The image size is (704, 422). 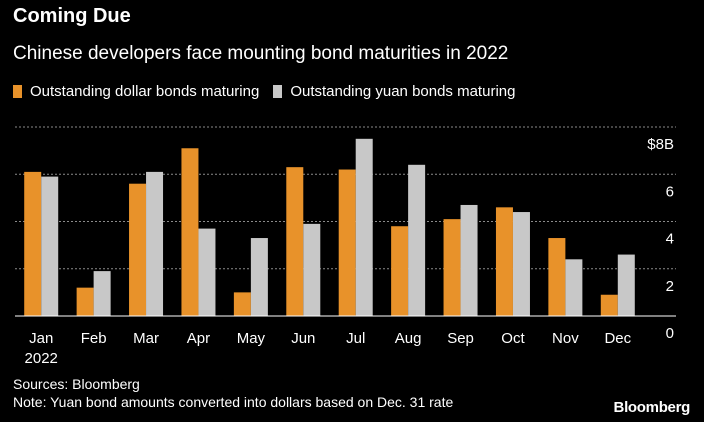 I want to click on x-tick-label: Dec, so click(x=617, y=338).